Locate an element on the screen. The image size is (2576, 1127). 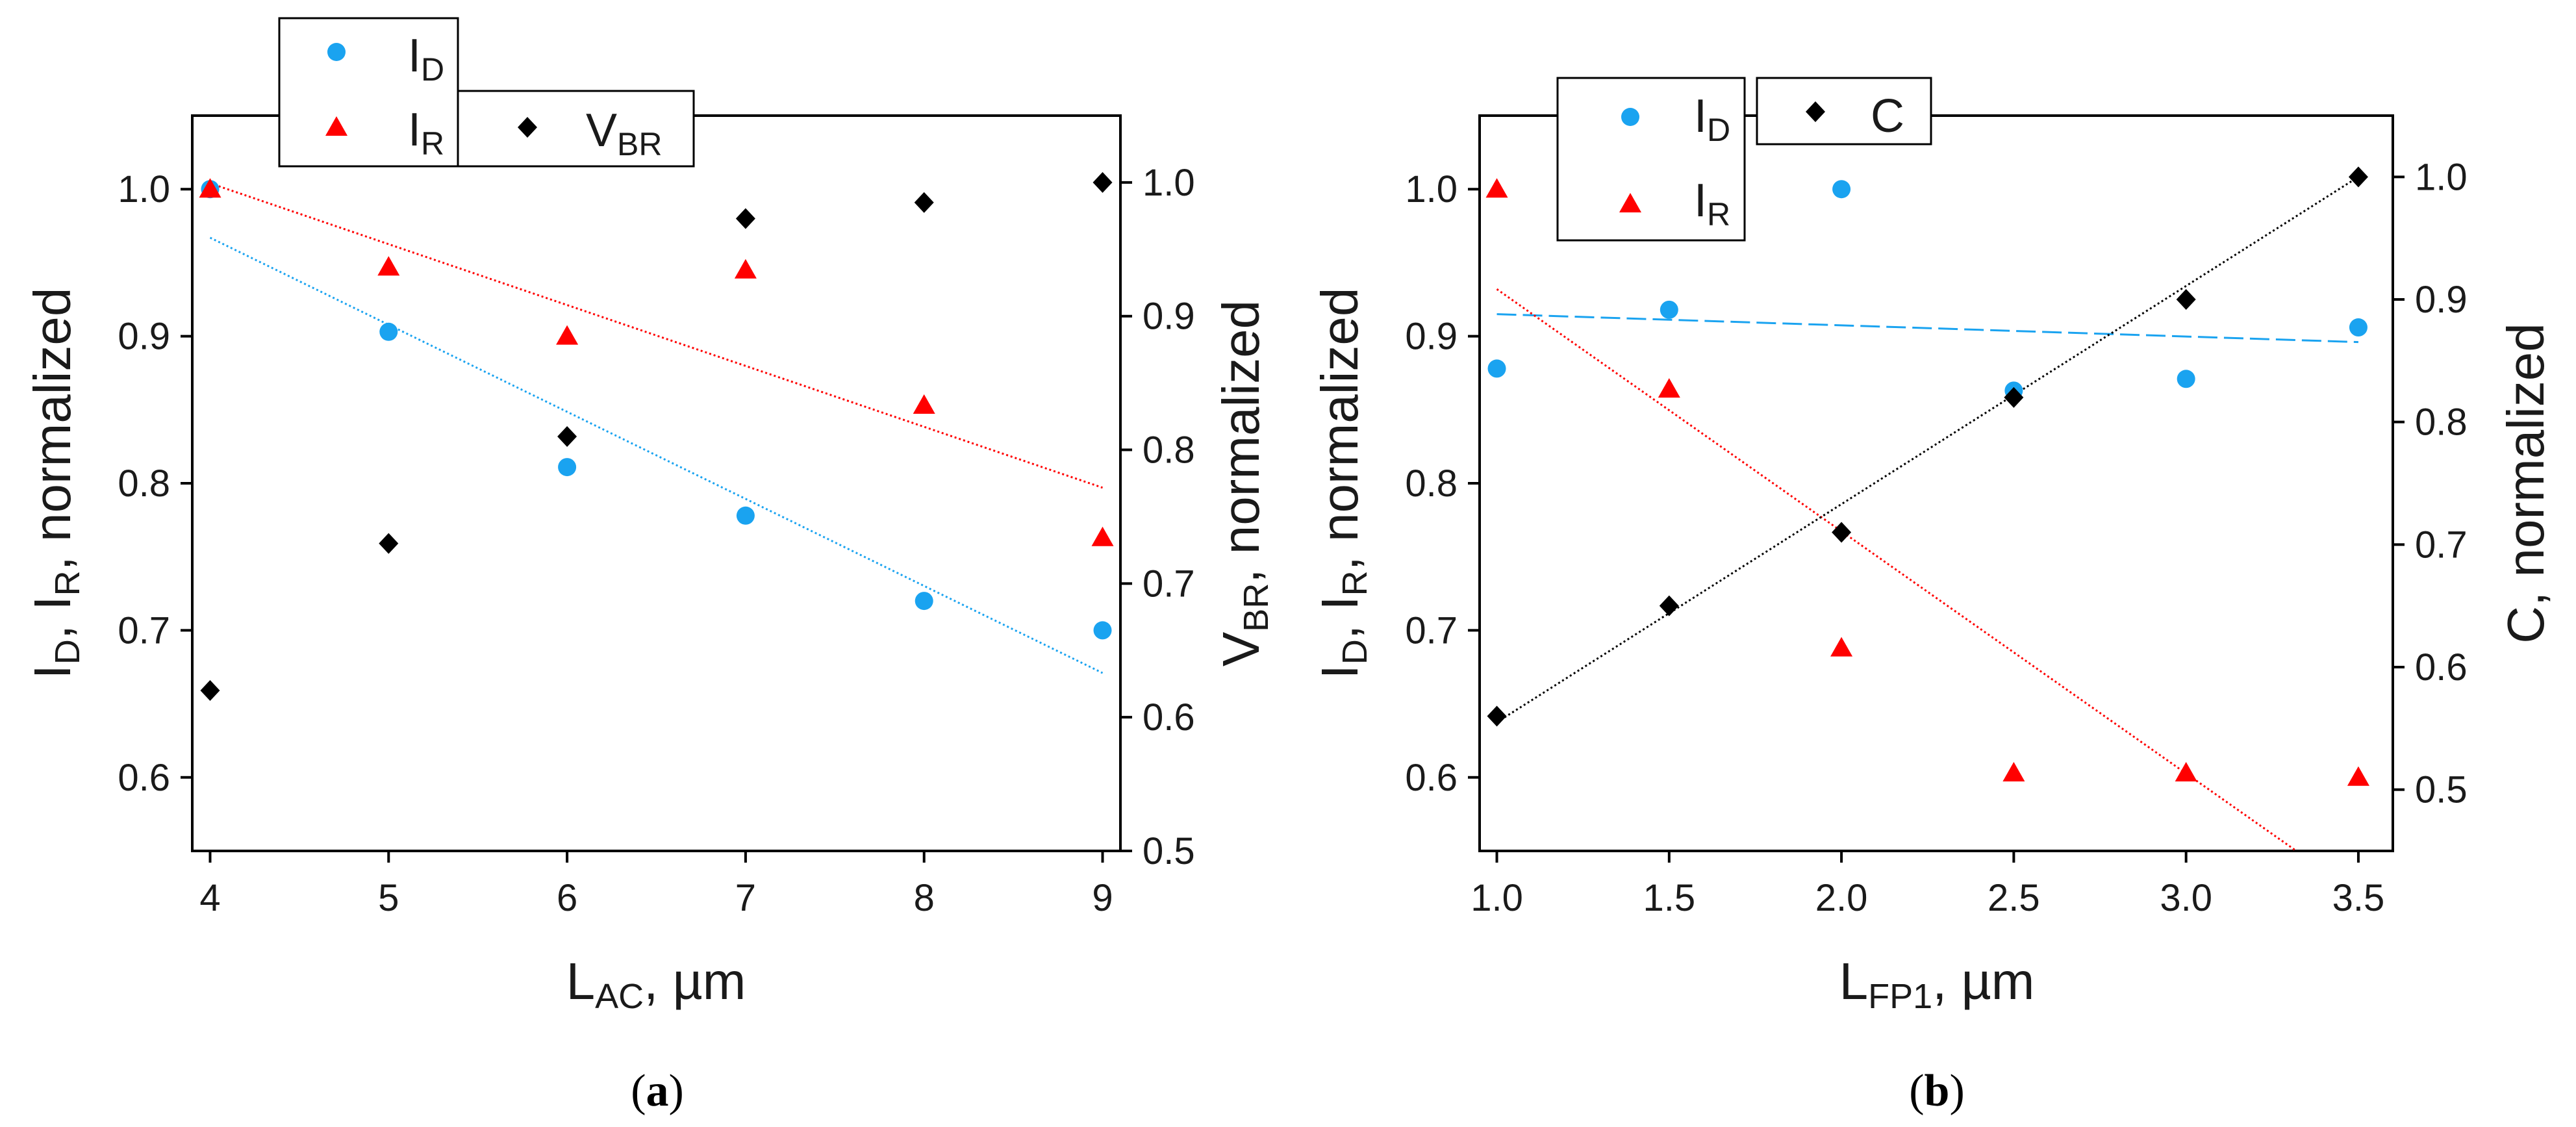
x-tick-label: 3.5 is located at coordinates (2358, 898).